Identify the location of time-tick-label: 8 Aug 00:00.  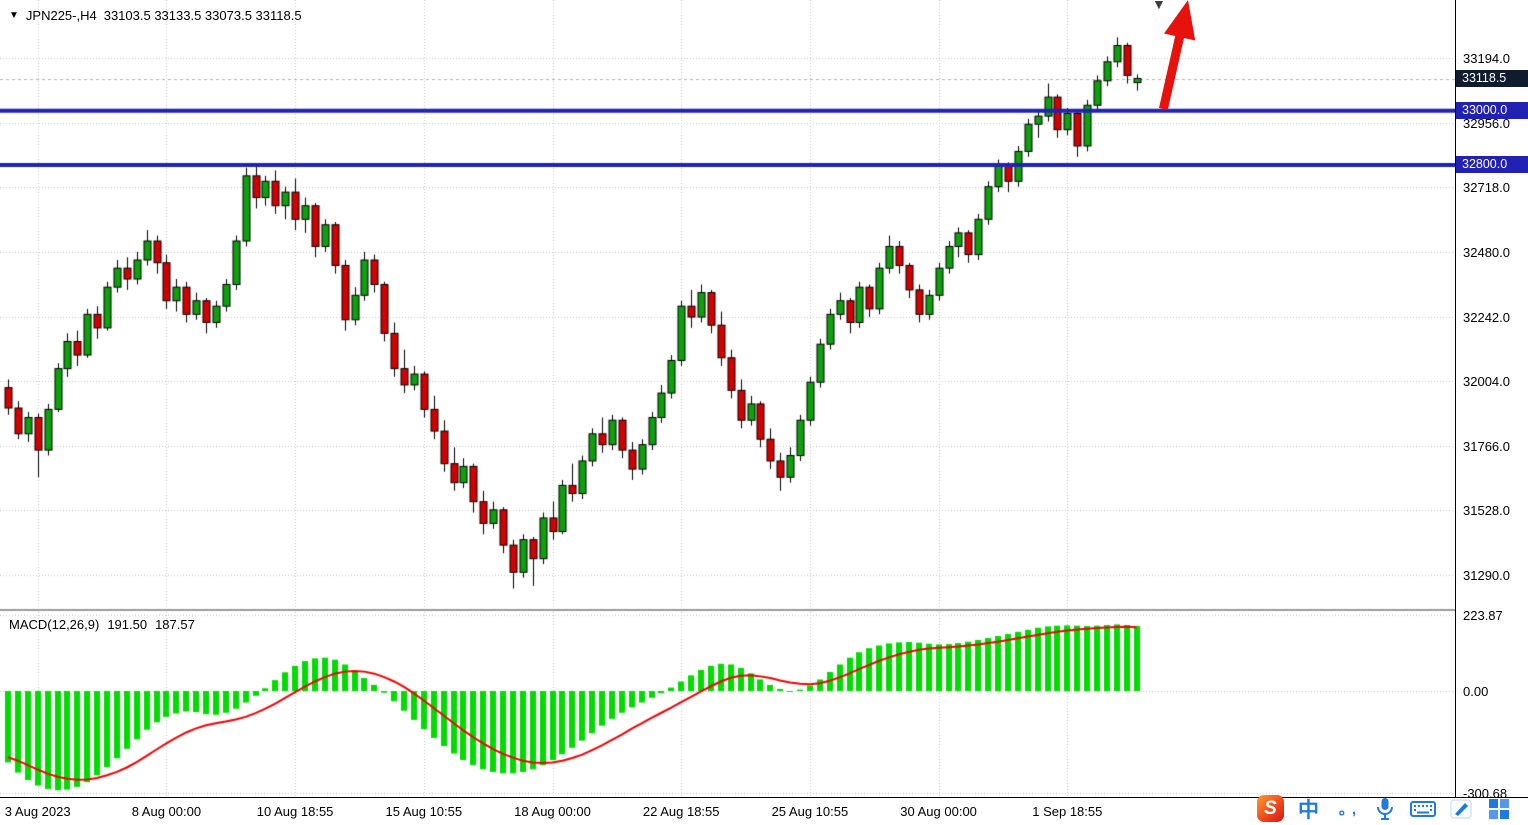
(166, 811).